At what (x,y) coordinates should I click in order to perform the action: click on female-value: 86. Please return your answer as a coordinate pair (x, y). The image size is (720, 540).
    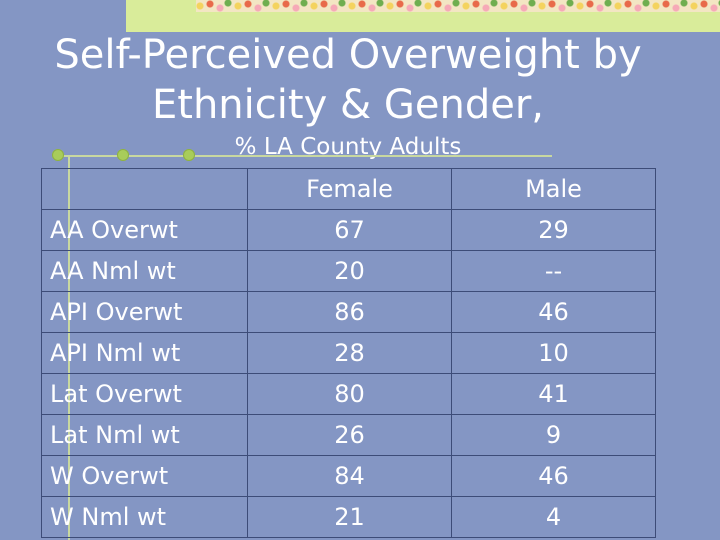
    Looking at the image, I should click on (349, 312).